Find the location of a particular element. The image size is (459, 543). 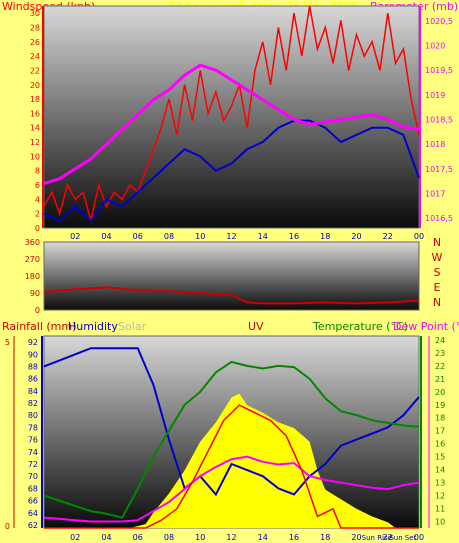

humidity-tick: 66 is located at coordinates (33, 501).